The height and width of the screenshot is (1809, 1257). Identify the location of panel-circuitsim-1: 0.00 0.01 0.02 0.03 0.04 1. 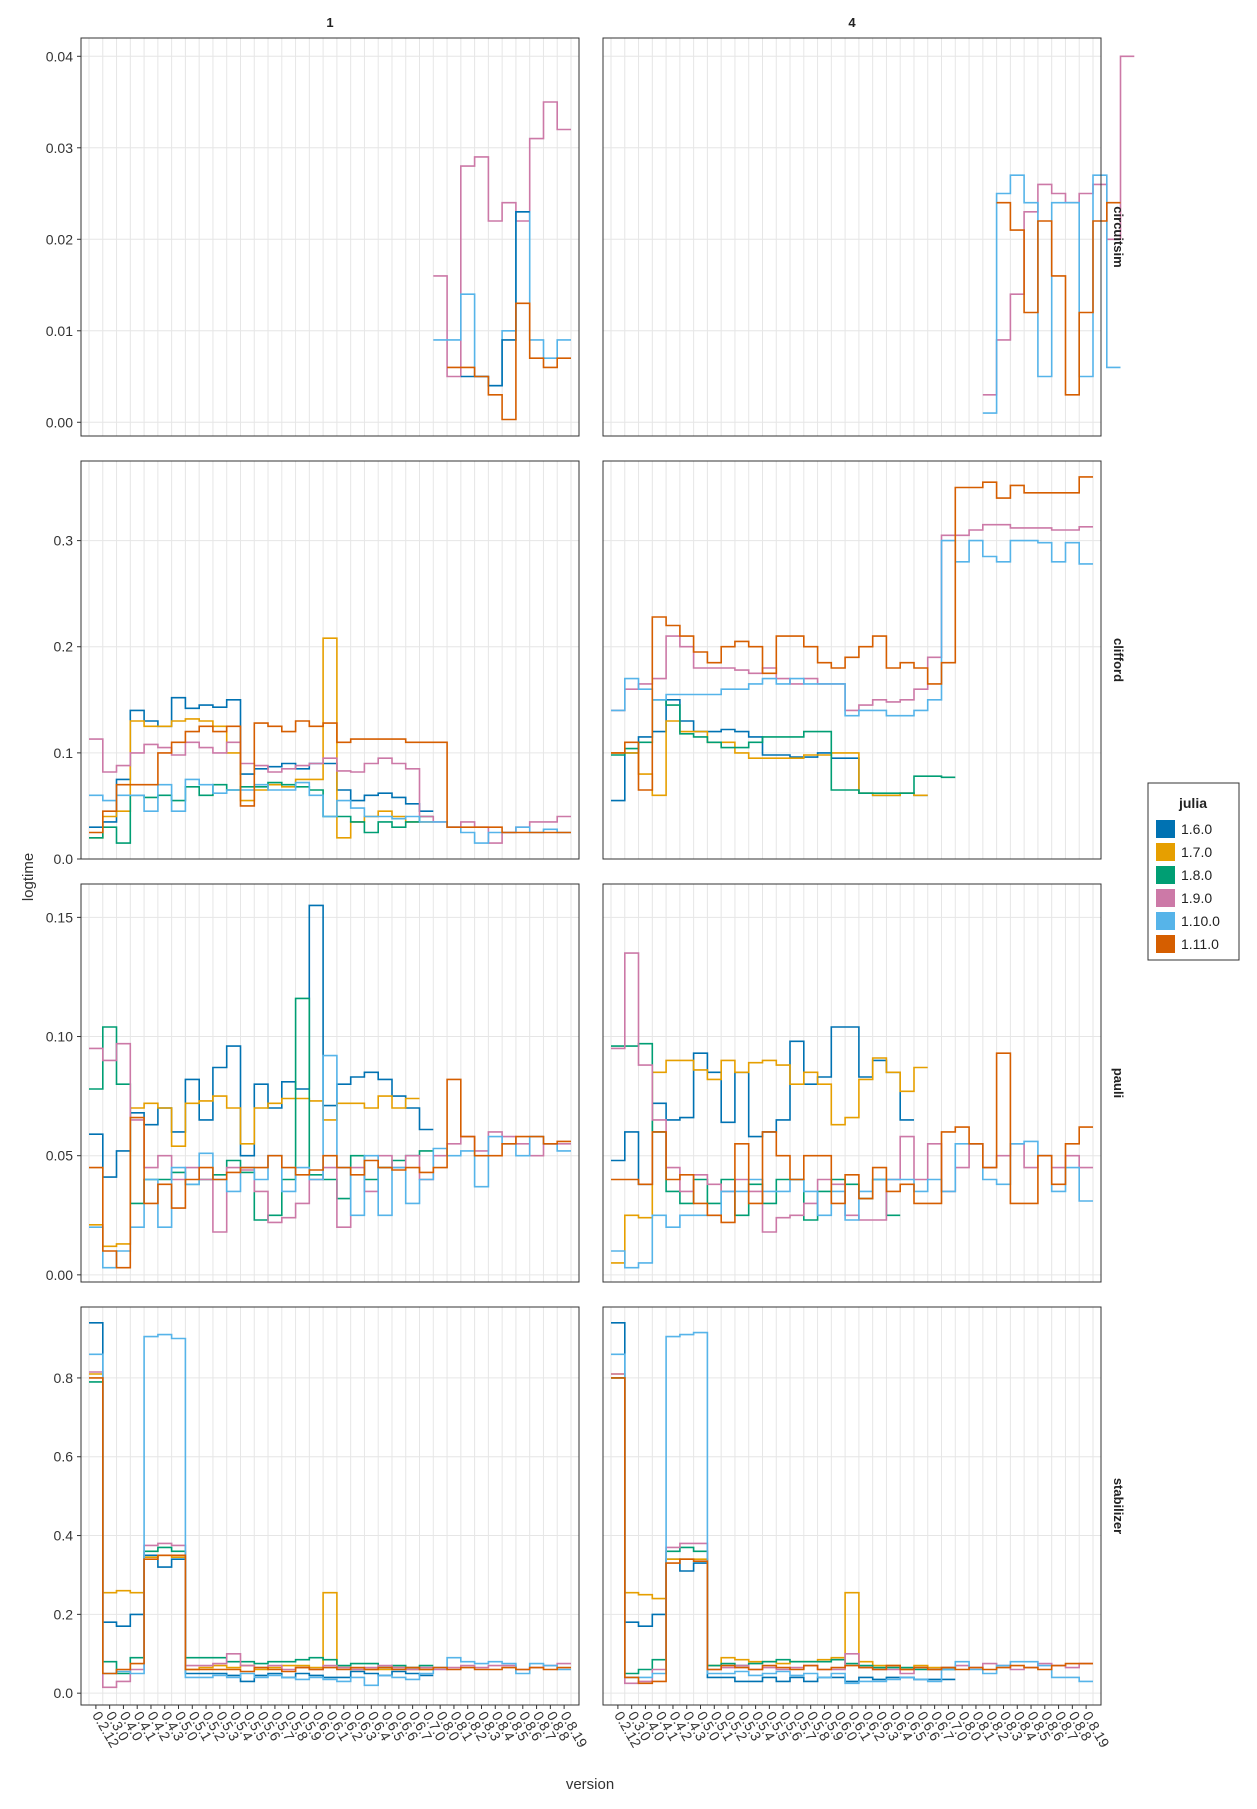
(313, 226).